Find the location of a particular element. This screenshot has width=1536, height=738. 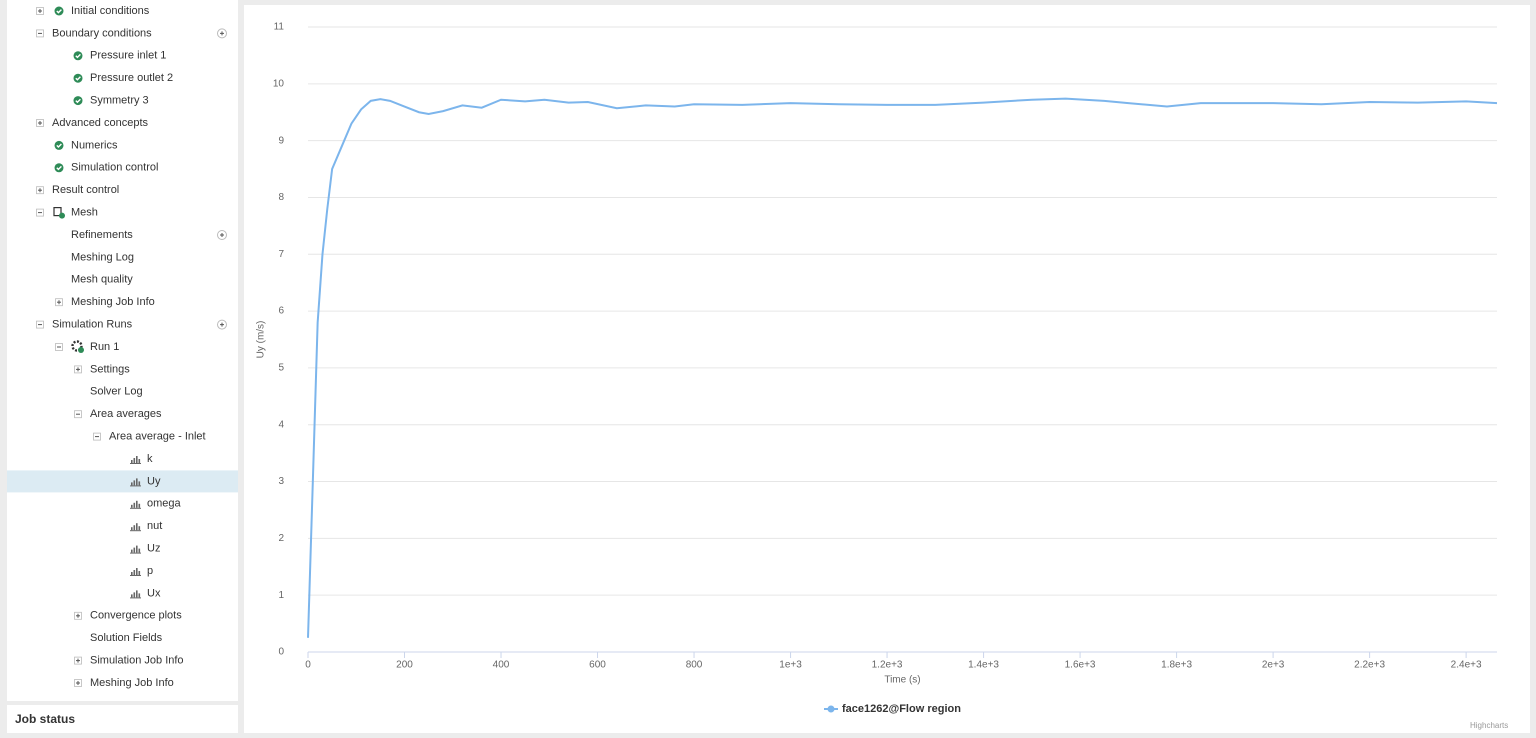

tree-item: nut is located at coordinates (154, 526).